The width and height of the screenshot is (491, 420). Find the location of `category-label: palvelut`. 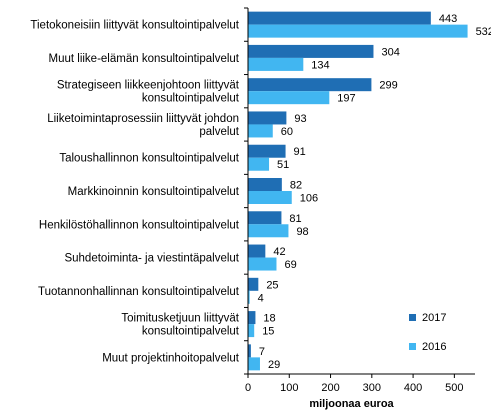

category-label: palvelut is located at coordinates (219, 132).